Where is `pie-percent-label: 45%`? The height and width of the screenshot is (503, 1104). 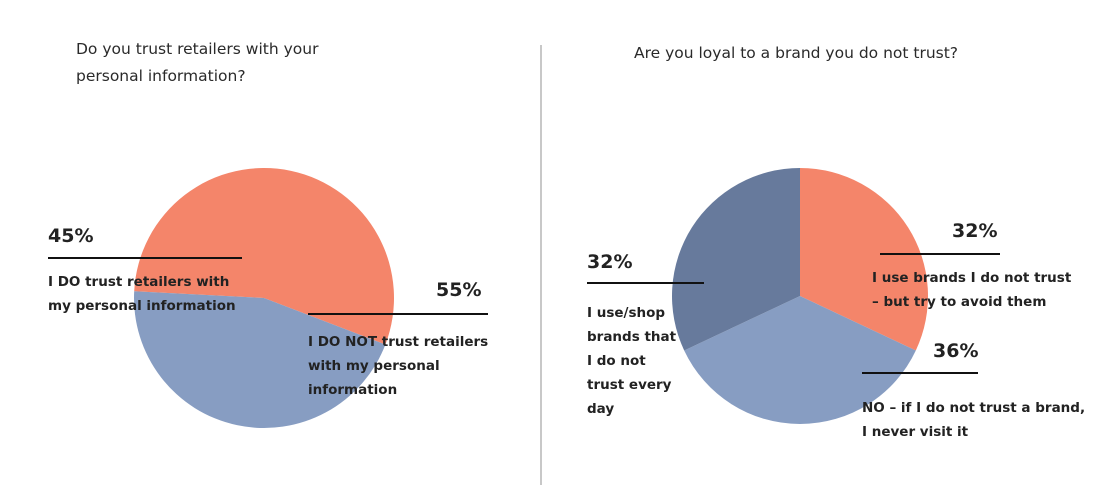 pie-percent-label: 45% is located at coordinates (71, 236).